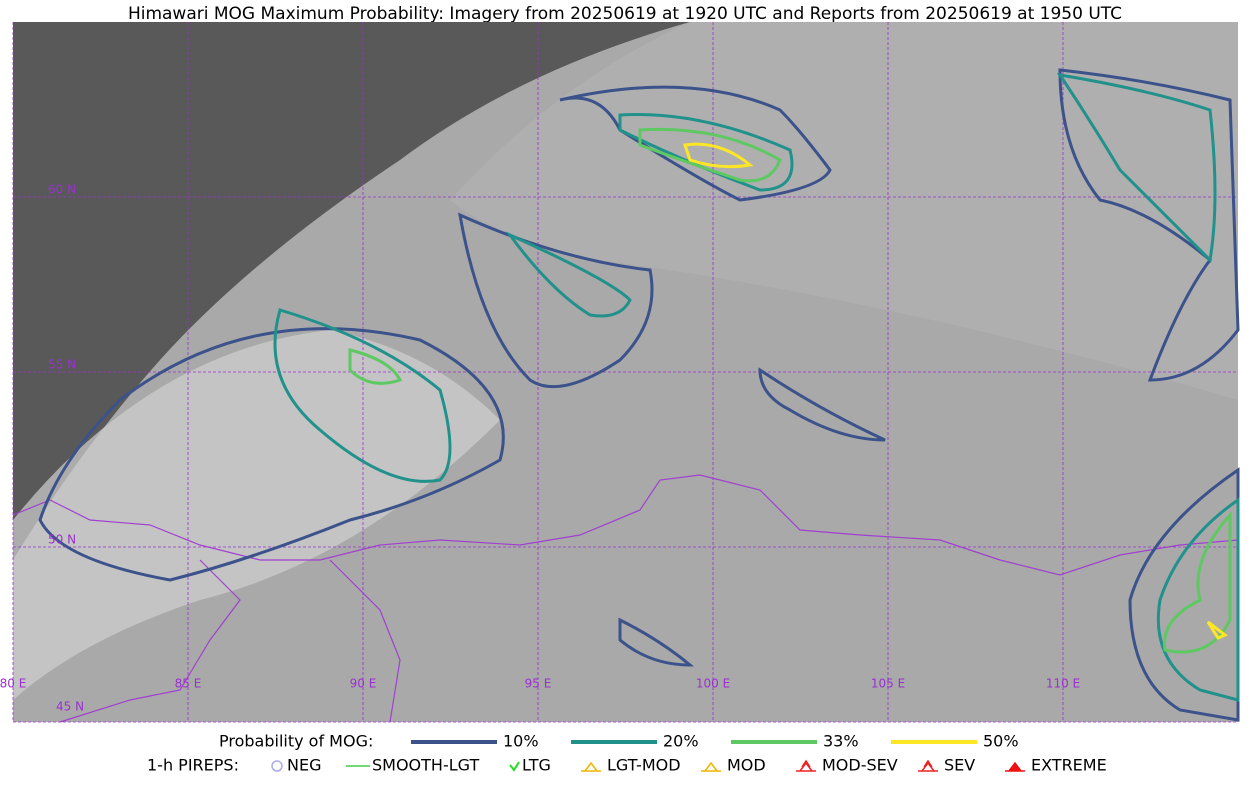 Image resolution: width=1250 pixels, height=786 pixels. What do you see at coordinates (1001, 741) in the screenshot?
I see `legend-label: 50%` at bounding box center [1001, 741].